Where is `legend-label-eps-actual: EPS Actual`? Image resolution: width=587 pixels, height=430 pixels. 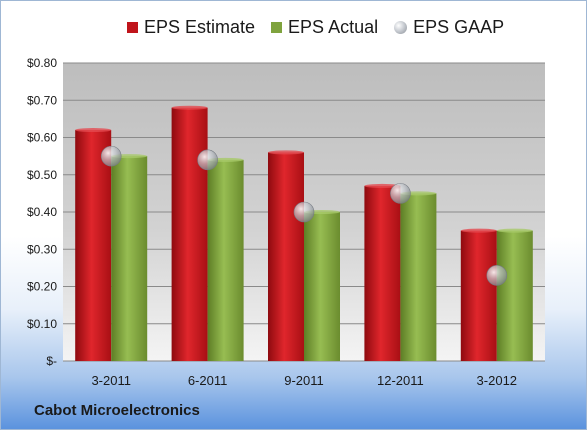
legend-label-eps-actual: EPS Actual is located at coordinates (333, 27).